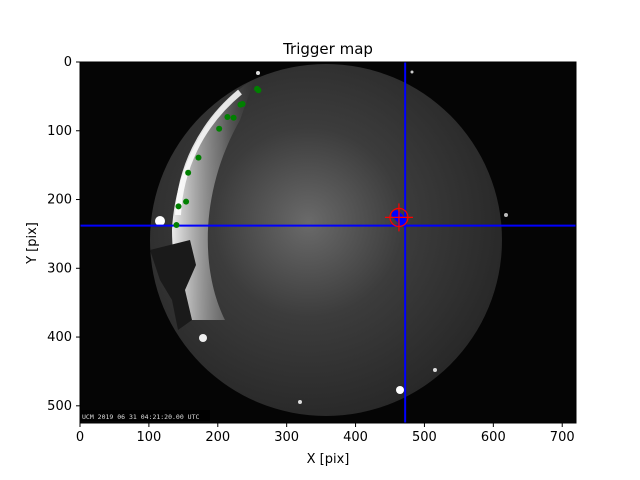 The width and height of the screenshot is (640, 480). What do you see at coordinates (328, 459) in the screenshot?
I see `x-axis-label: X [pix]` at bounding box center [328, 459].